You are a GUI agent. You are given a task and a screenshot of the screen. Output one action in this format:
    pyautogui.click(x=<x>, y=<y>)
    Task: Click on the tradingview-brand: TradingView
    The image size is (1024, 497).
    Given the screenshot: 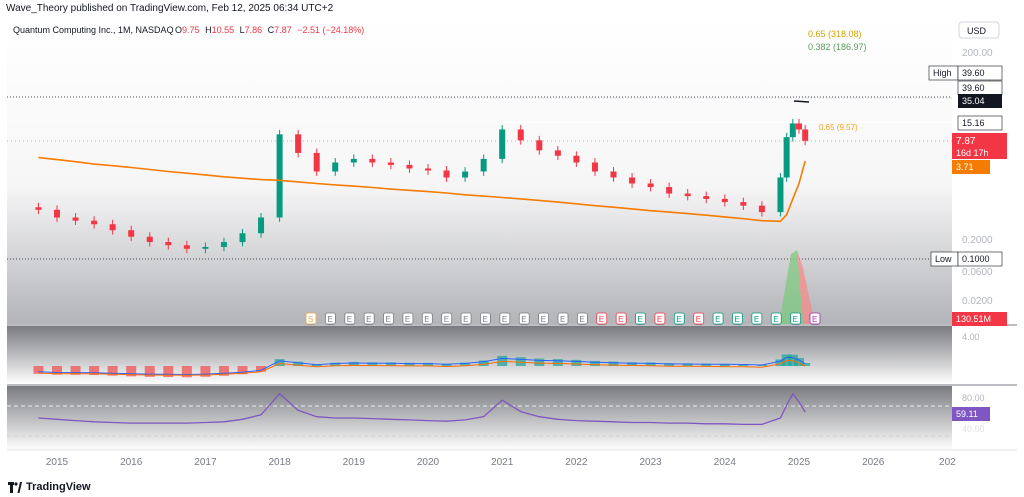 What is the action you would take?
    pyautogui.click(x=58, y=487)
    